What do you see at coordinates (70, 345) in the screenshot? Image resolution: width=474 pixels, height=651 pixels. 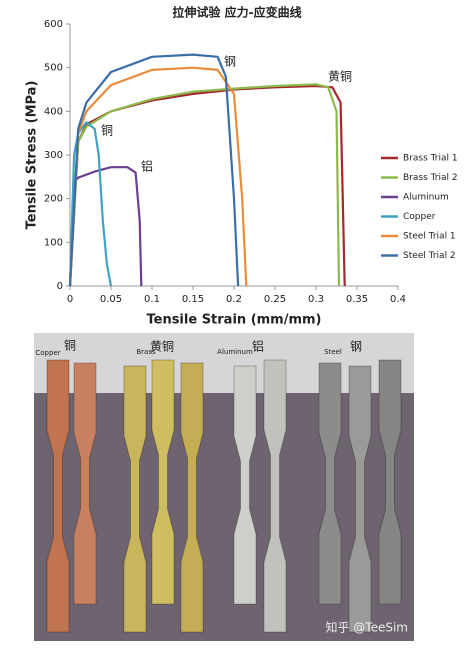 I see `photo-label: 铜` at bounding box center [70, 345].